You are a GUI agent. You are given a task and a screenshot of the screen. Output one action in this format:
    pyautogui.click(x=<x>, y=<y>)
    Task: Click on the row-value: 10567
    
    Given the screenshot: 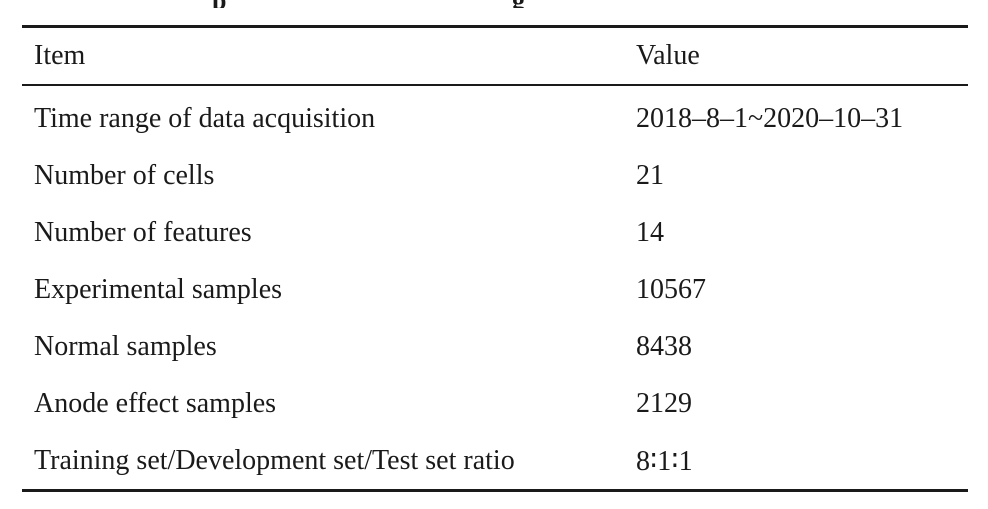 What is the action you would take?
    pyautogui.click(x=671, y=289)
    